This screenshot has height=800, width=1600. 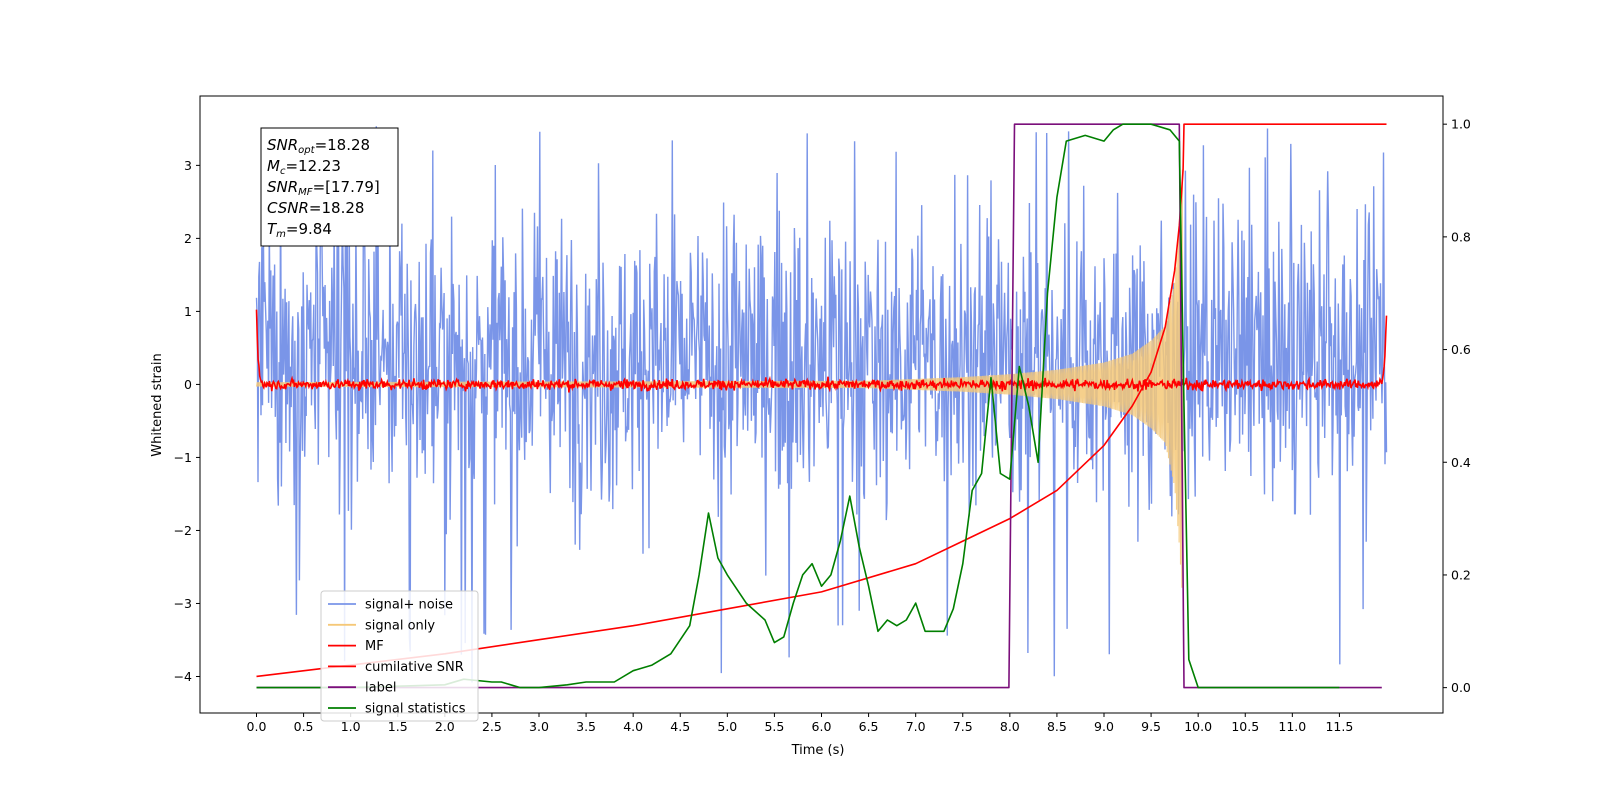 I want to click on x-tick-label: 2.0, so click(x=445, y=726).